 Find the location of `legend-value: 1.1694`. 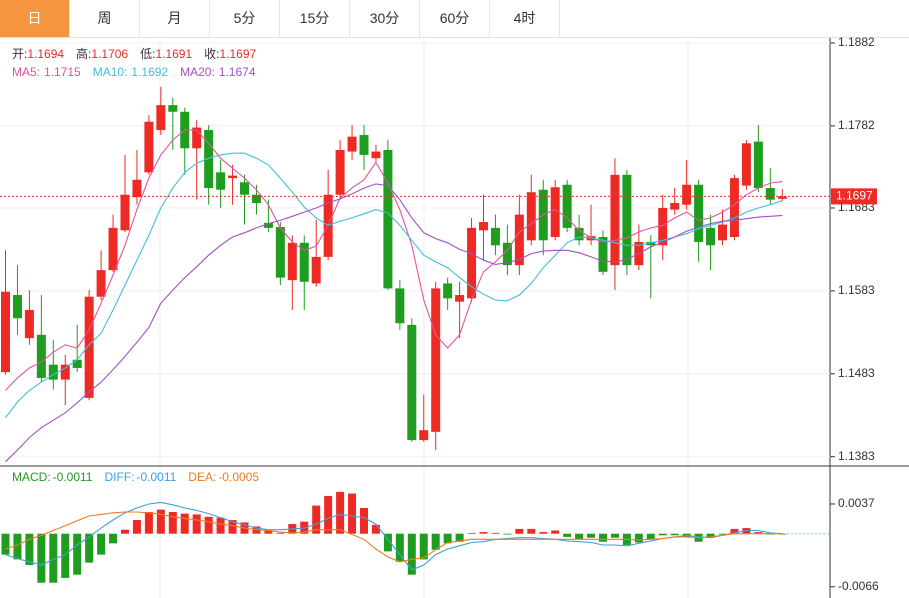

legend-value: 1.1694 is located at coordinates (45, 54).